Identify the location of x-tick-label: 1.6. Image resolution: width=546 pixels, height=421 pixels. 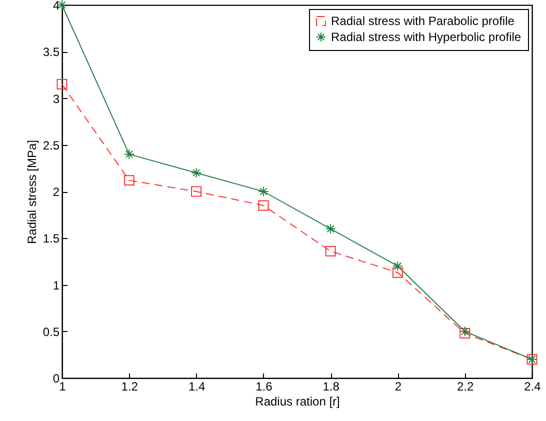
(264, 387).